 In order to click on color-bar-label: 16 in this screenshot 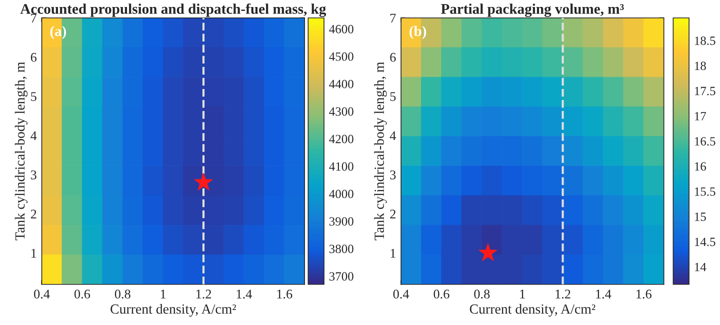, I will do `click(700, 166)`.